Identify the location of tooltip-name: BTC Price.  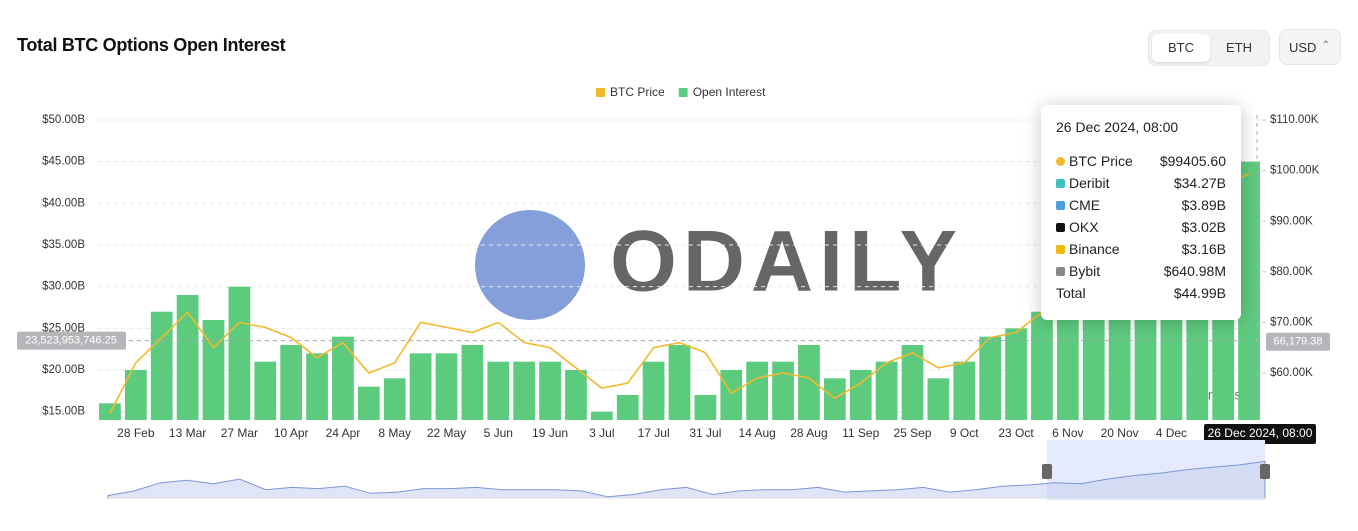
(1094, 161).